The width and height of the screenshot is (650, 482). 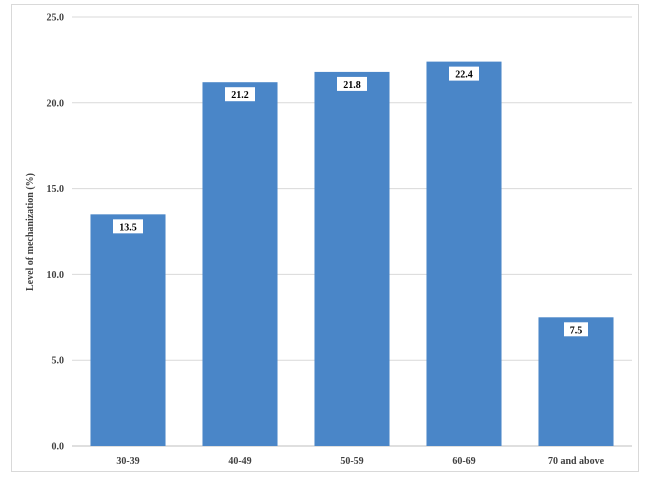 I want to click on x-tick-label: 40-49, so click(x=239, y=461).